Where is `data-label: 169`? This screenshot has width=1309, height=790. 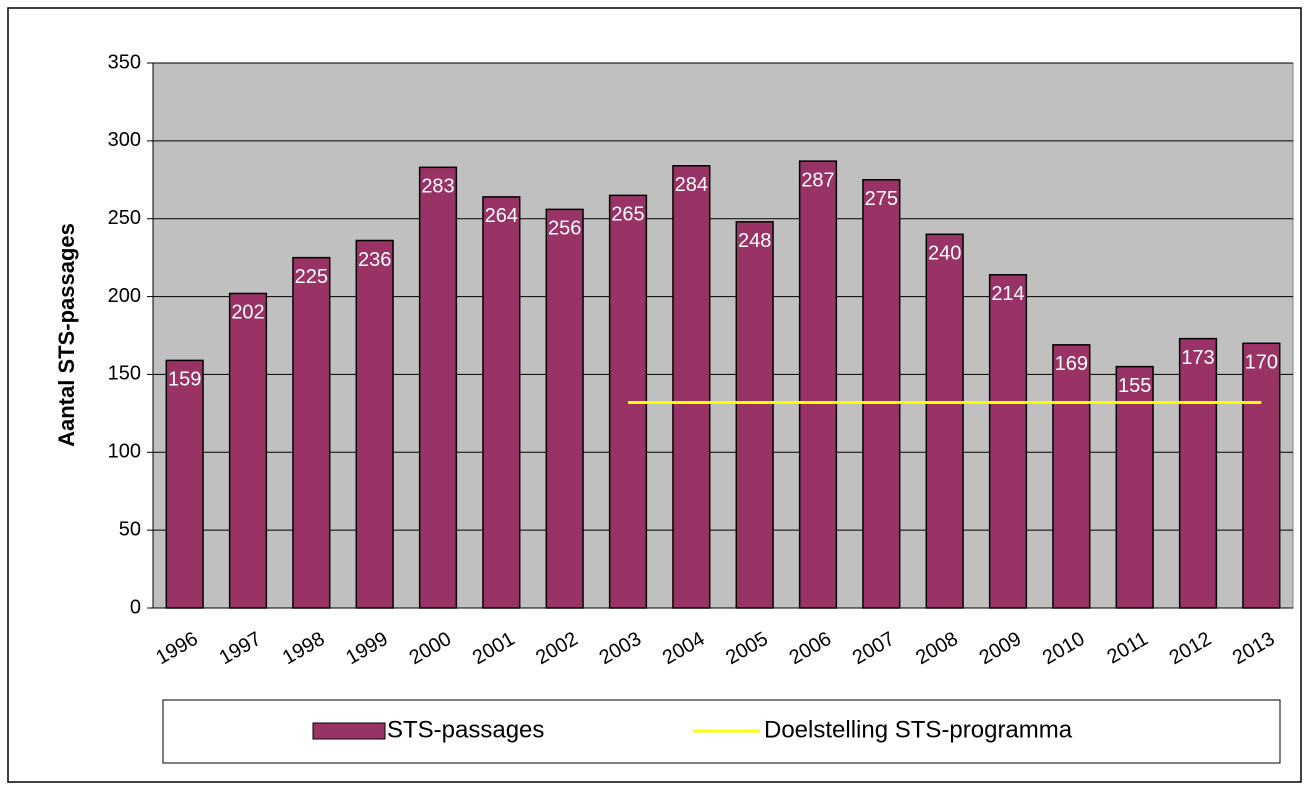
data-label: 169 is located at coordinates (1071, 364).